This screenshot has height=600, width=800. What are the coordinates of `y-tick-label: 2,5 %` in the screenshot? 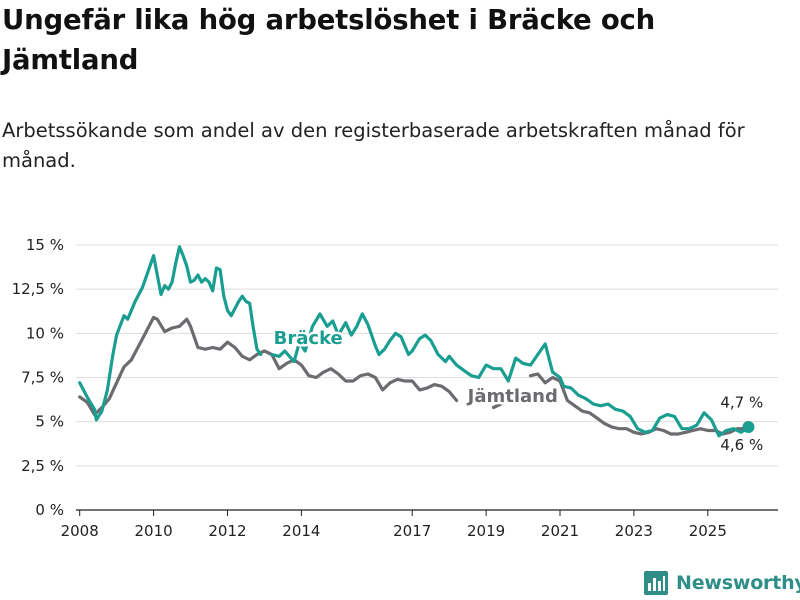 It's located at (42, 466).